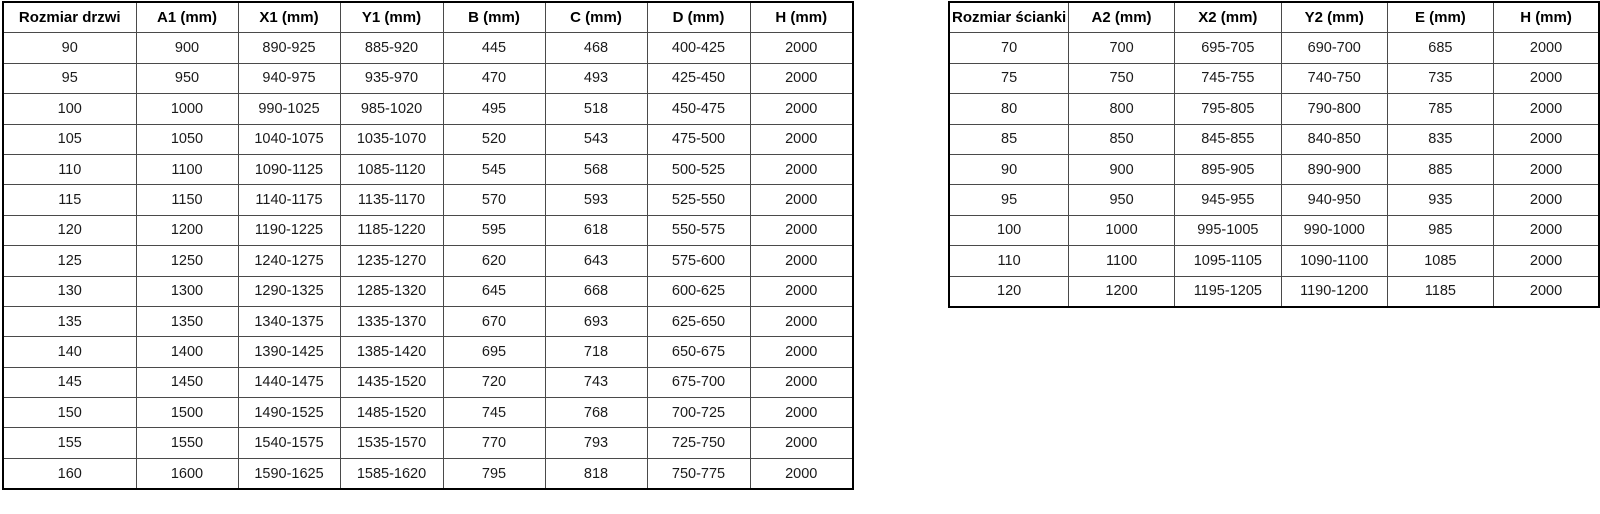  Describe the element at coordinates (289, 169) in the screenshot. I see `cell: 1090-1125` at that location.